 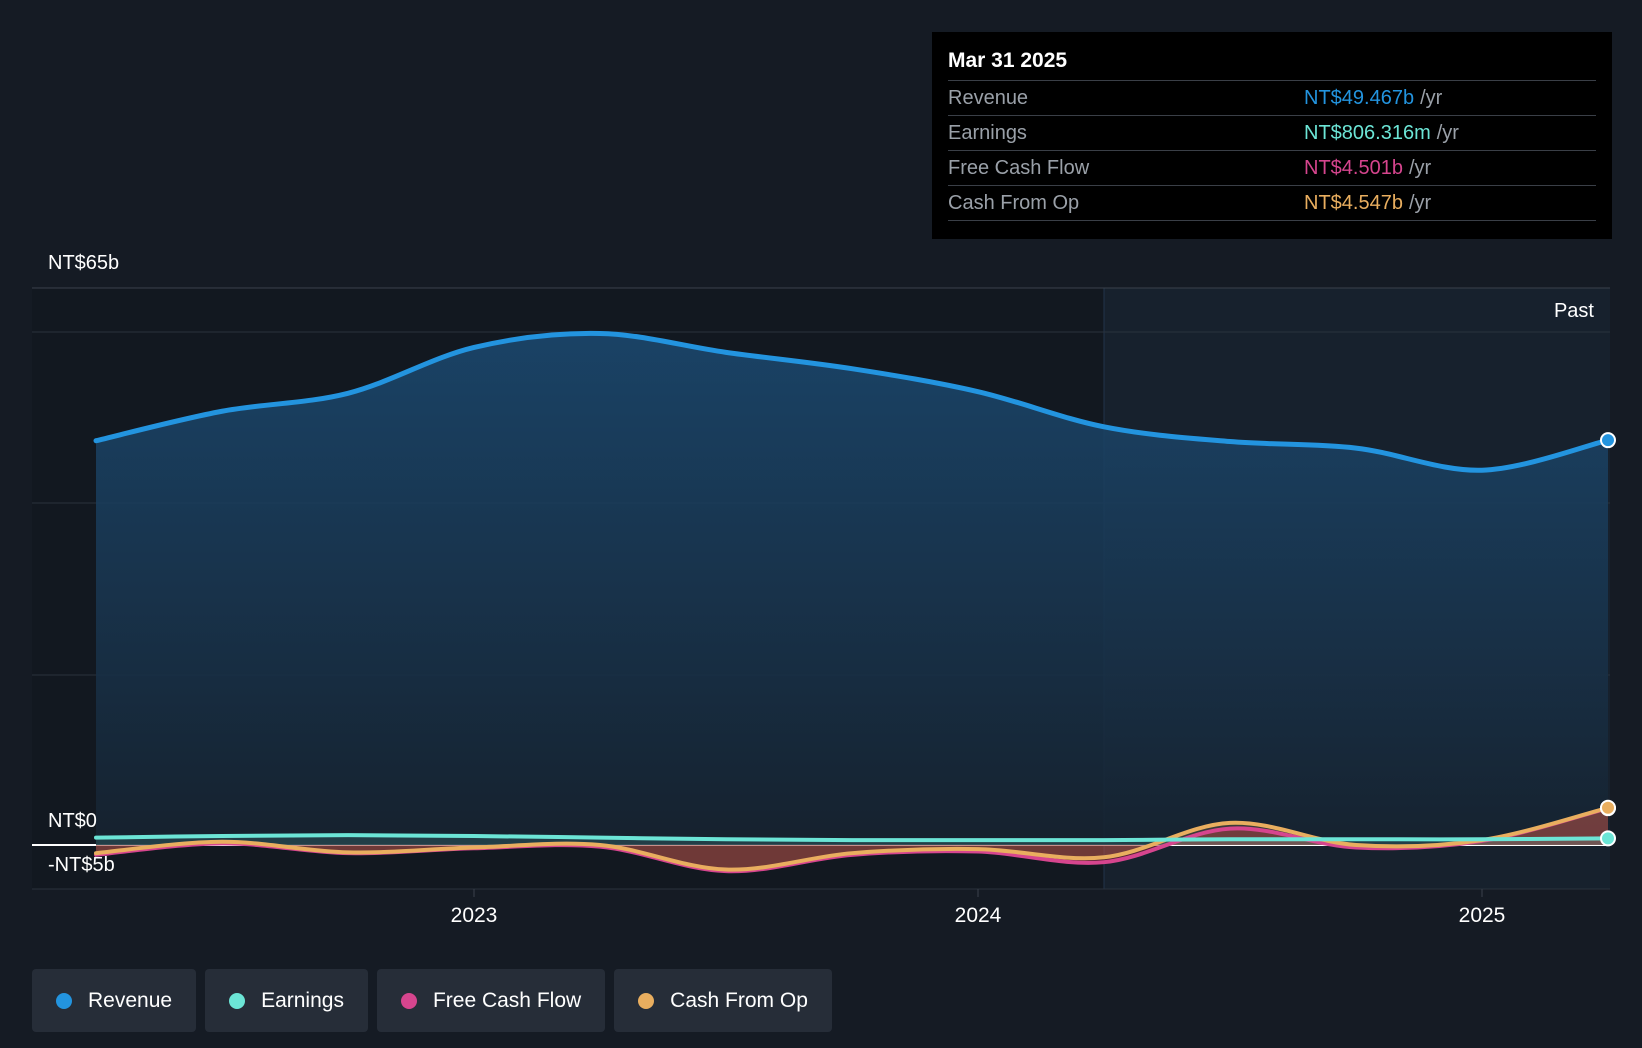 What do you see at coordinates (739, 1000) in the screenshot?
I see `legend-label: Cash From Op` at bounding box center [739, 1000].